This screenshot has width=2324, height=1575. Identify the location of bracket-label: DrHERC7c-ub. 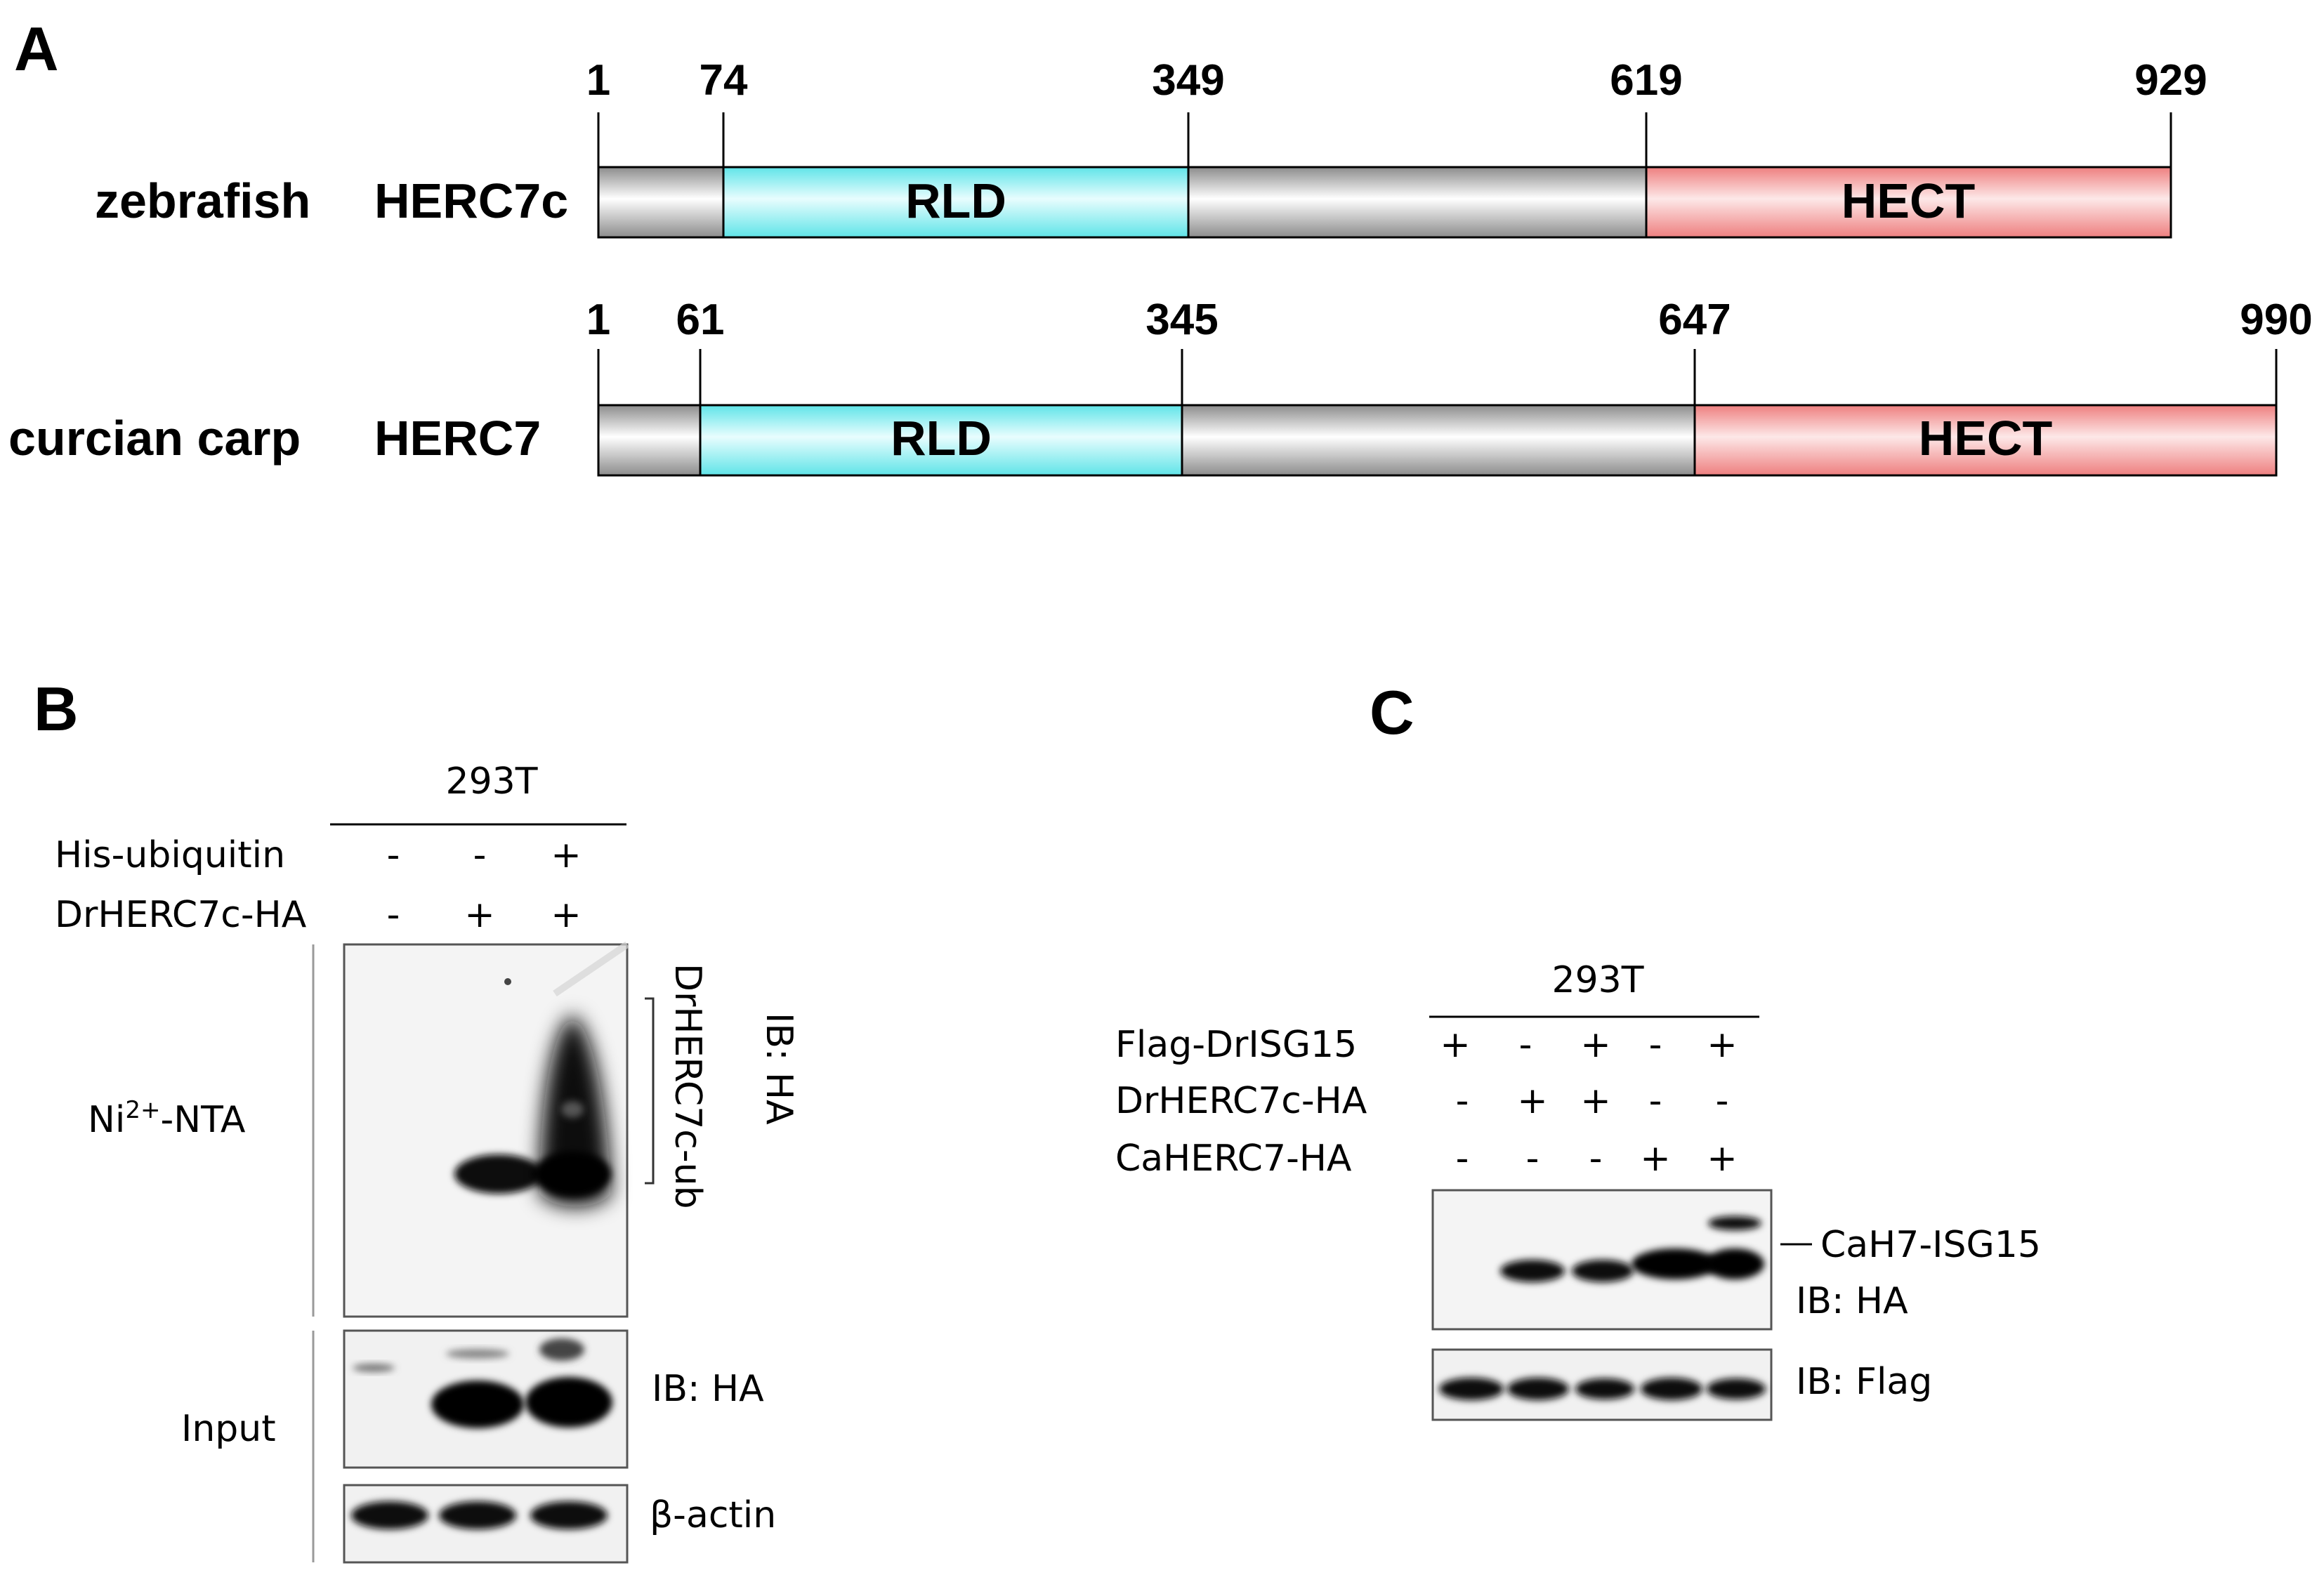
(688, 1086).